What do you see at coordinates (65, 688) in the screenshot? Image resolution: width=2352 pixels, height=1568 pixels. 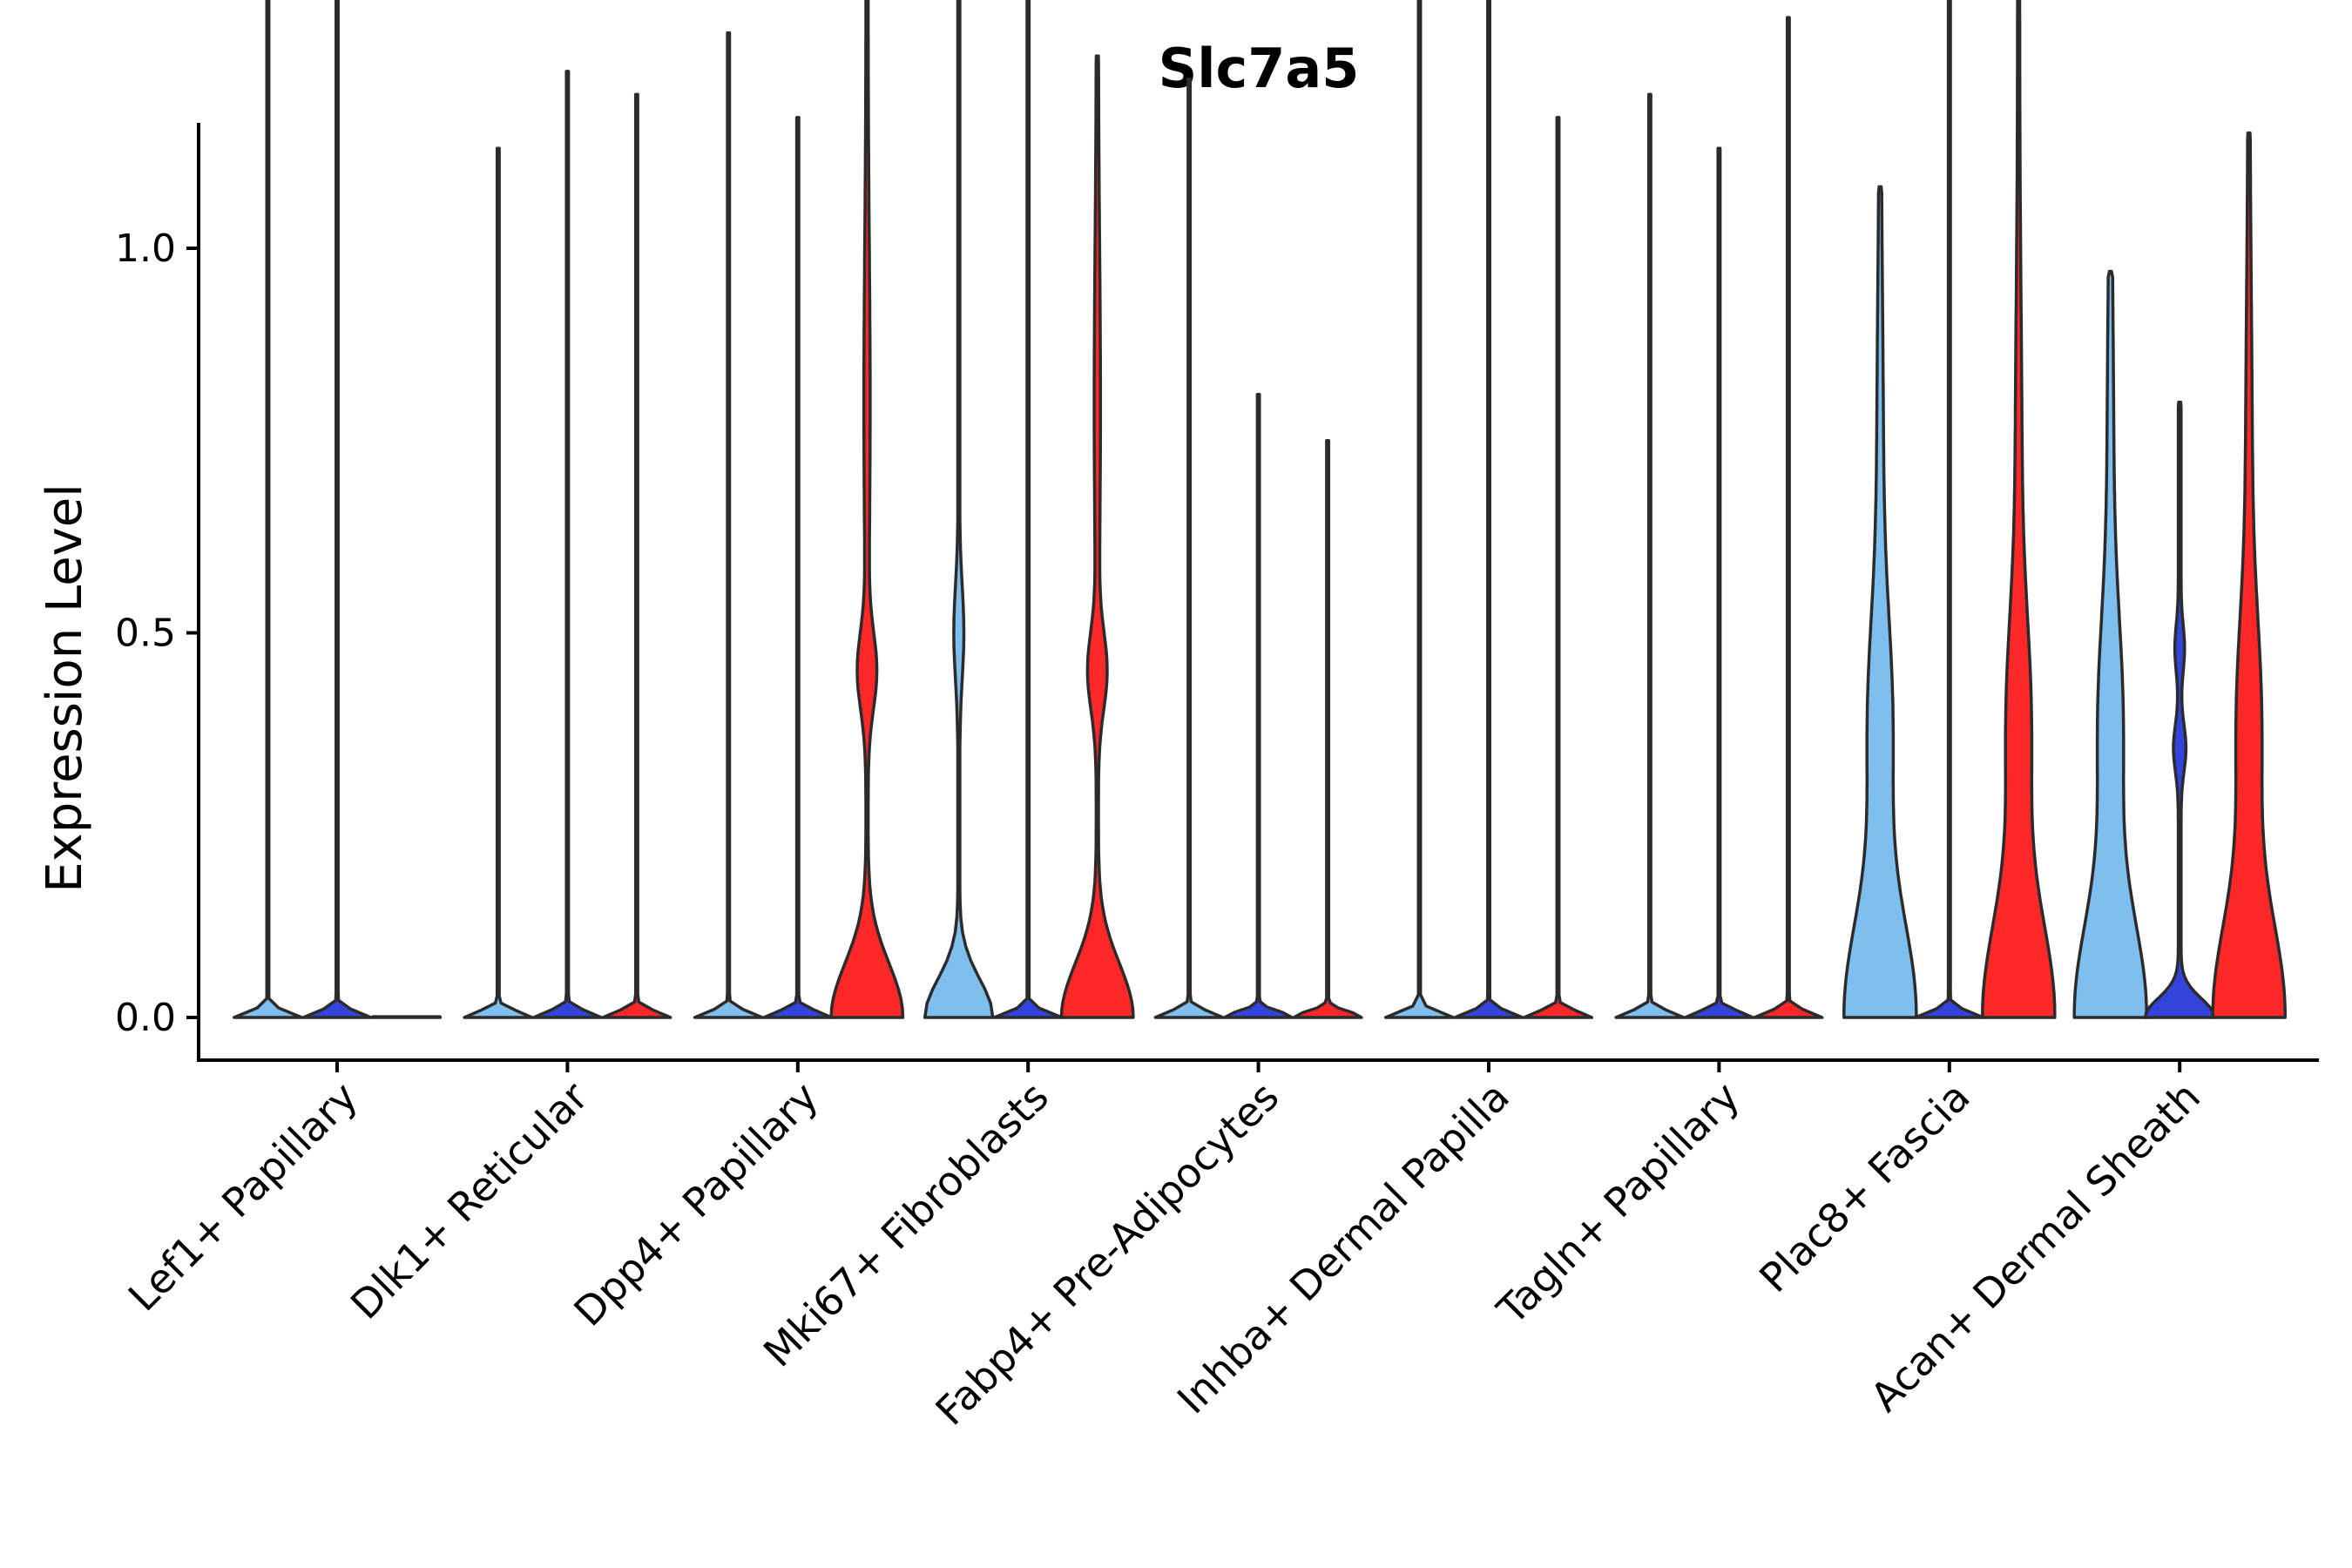 I see `y-axis-label: Expression Level` at bounding box center [65, 688].